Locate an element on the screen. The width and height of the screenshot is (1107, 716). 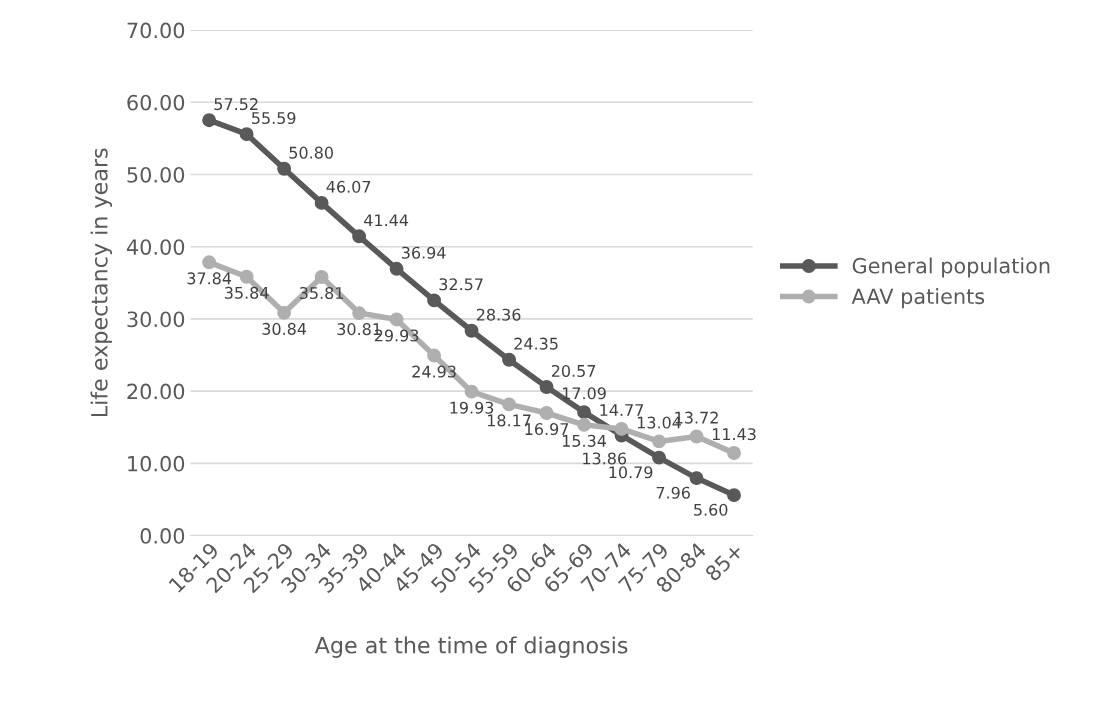
data-label: 15.34 is located at coordinates (584, 440).